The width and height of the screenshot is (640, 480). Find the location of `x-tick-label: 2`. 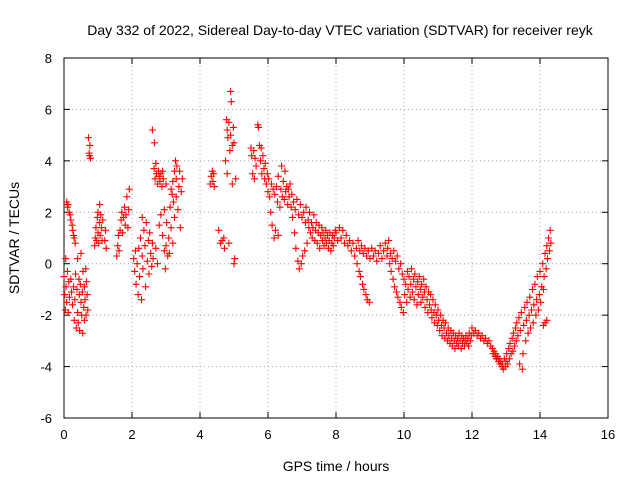

x-tick-label: 2 is located at coordinates (131, 434).